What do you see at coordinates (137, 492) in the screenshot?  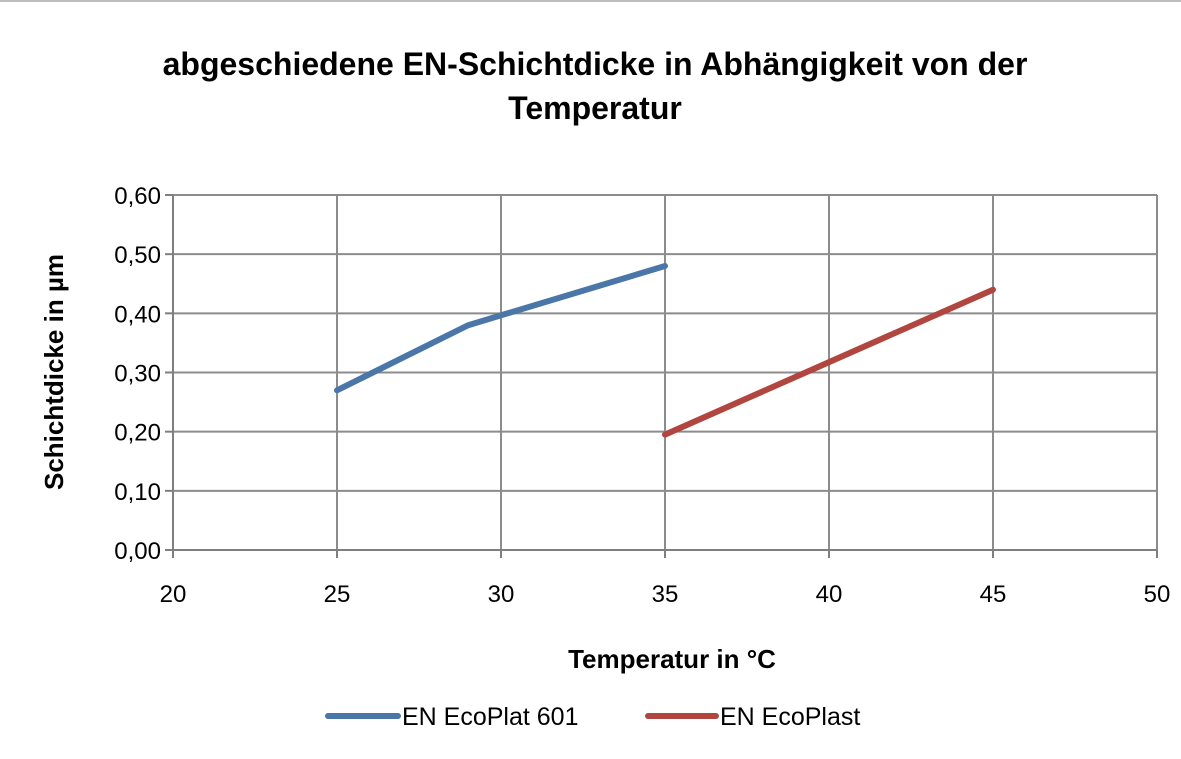 I see `y-tick-label: 0,10` at bounding box center [137, 492].